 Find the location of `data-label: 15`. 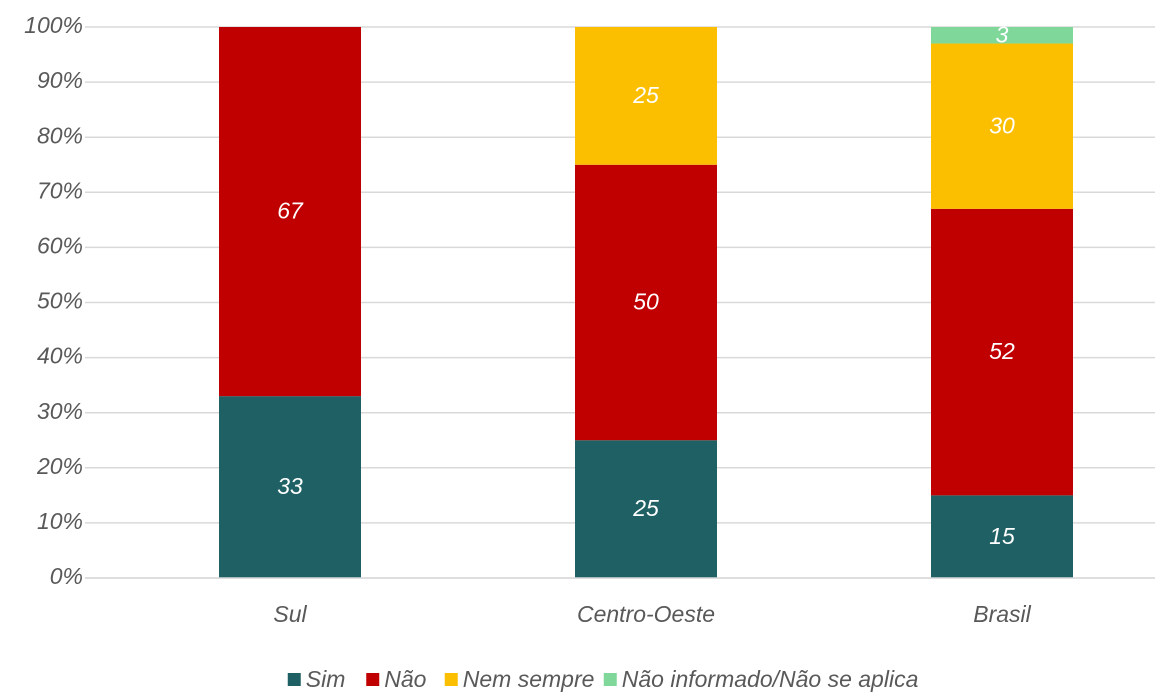

data-label: 15 is located at coordinates (1002, 536).